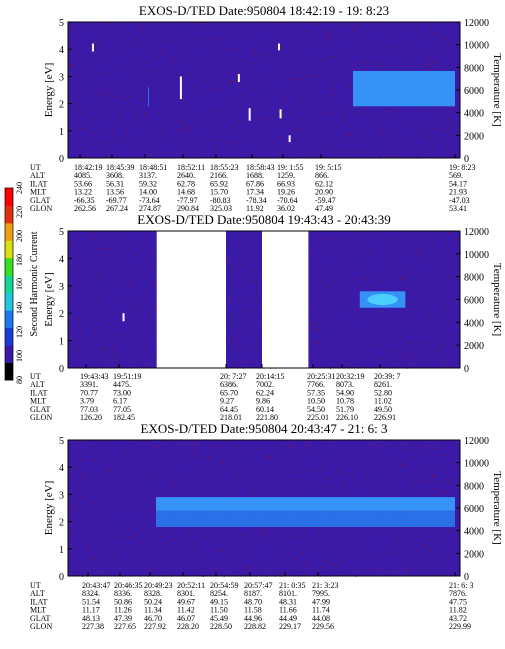  What do you see at coordinates (316, 401) in the screenshot?
I see `orbit-value: 10.50` at bounding box center [316, 401].